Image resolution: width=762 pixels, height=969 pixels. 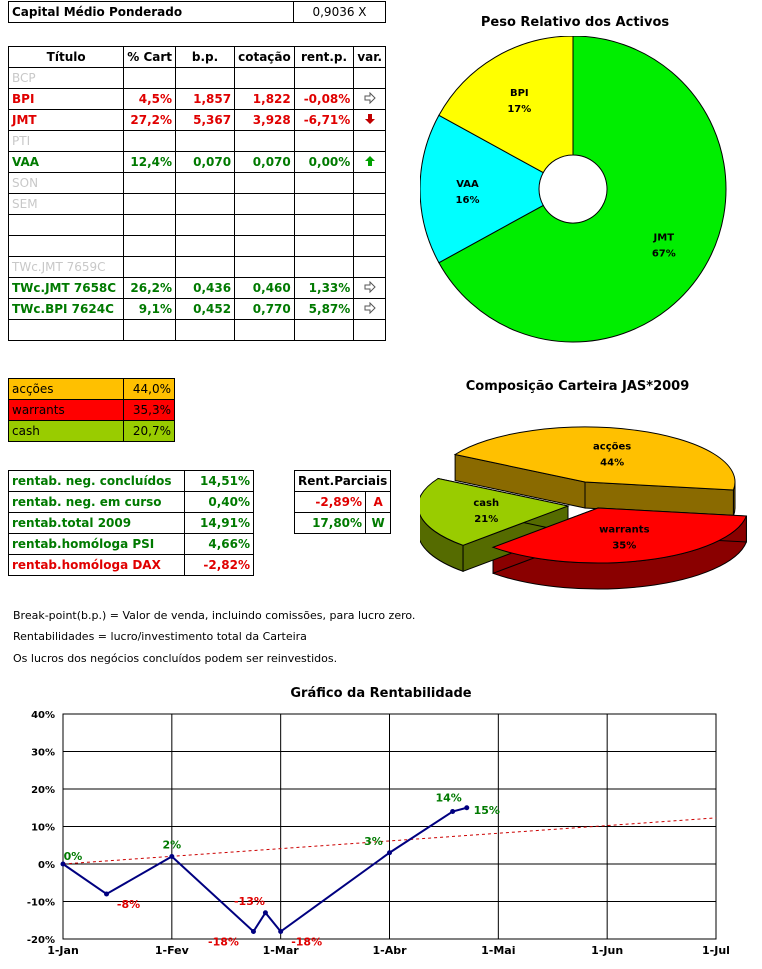 What do you see at coordinates (506, 105) in the screenshot?
I see `pie1-slice-bpi` at bounding box center [506, 105].